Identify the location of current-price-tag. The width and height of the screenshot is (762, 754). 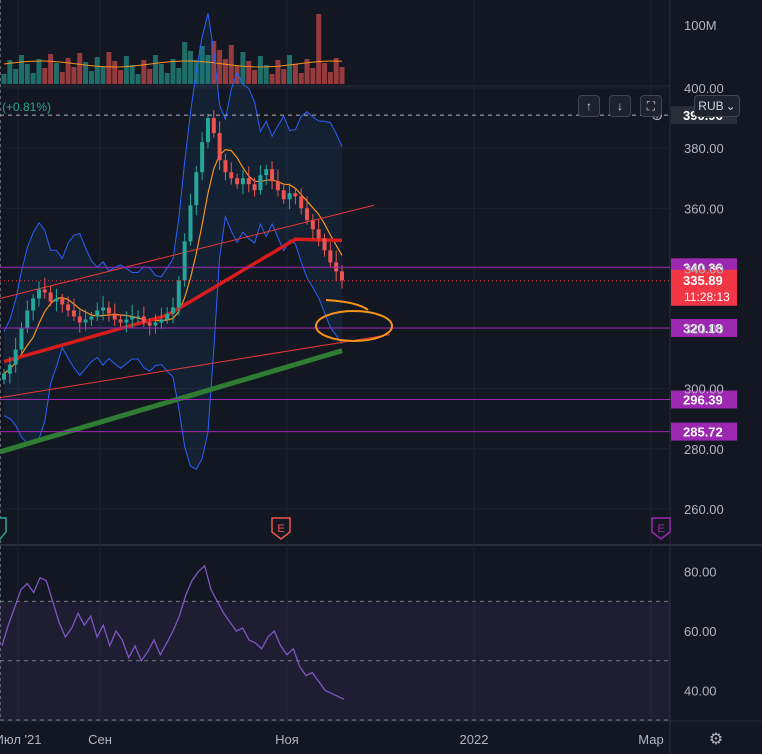
(704, 287).